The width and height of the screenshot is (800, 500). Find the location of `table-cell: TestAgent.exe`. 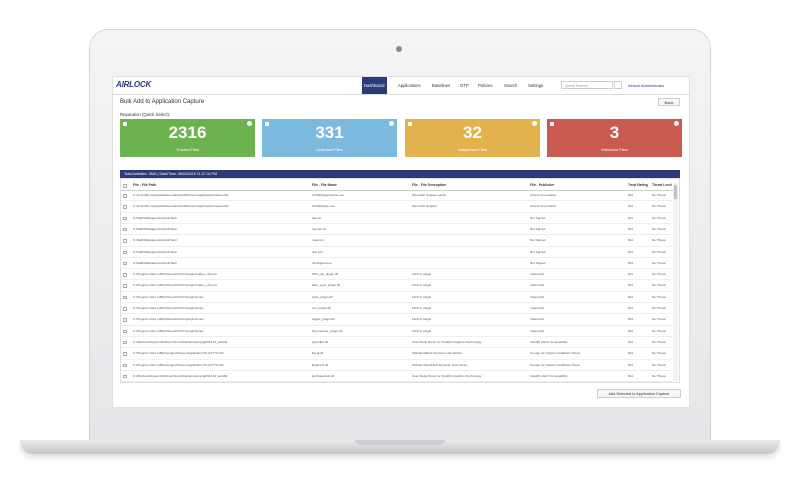

table-cell: TestAgent.exe is located at coordinates (322, 262).